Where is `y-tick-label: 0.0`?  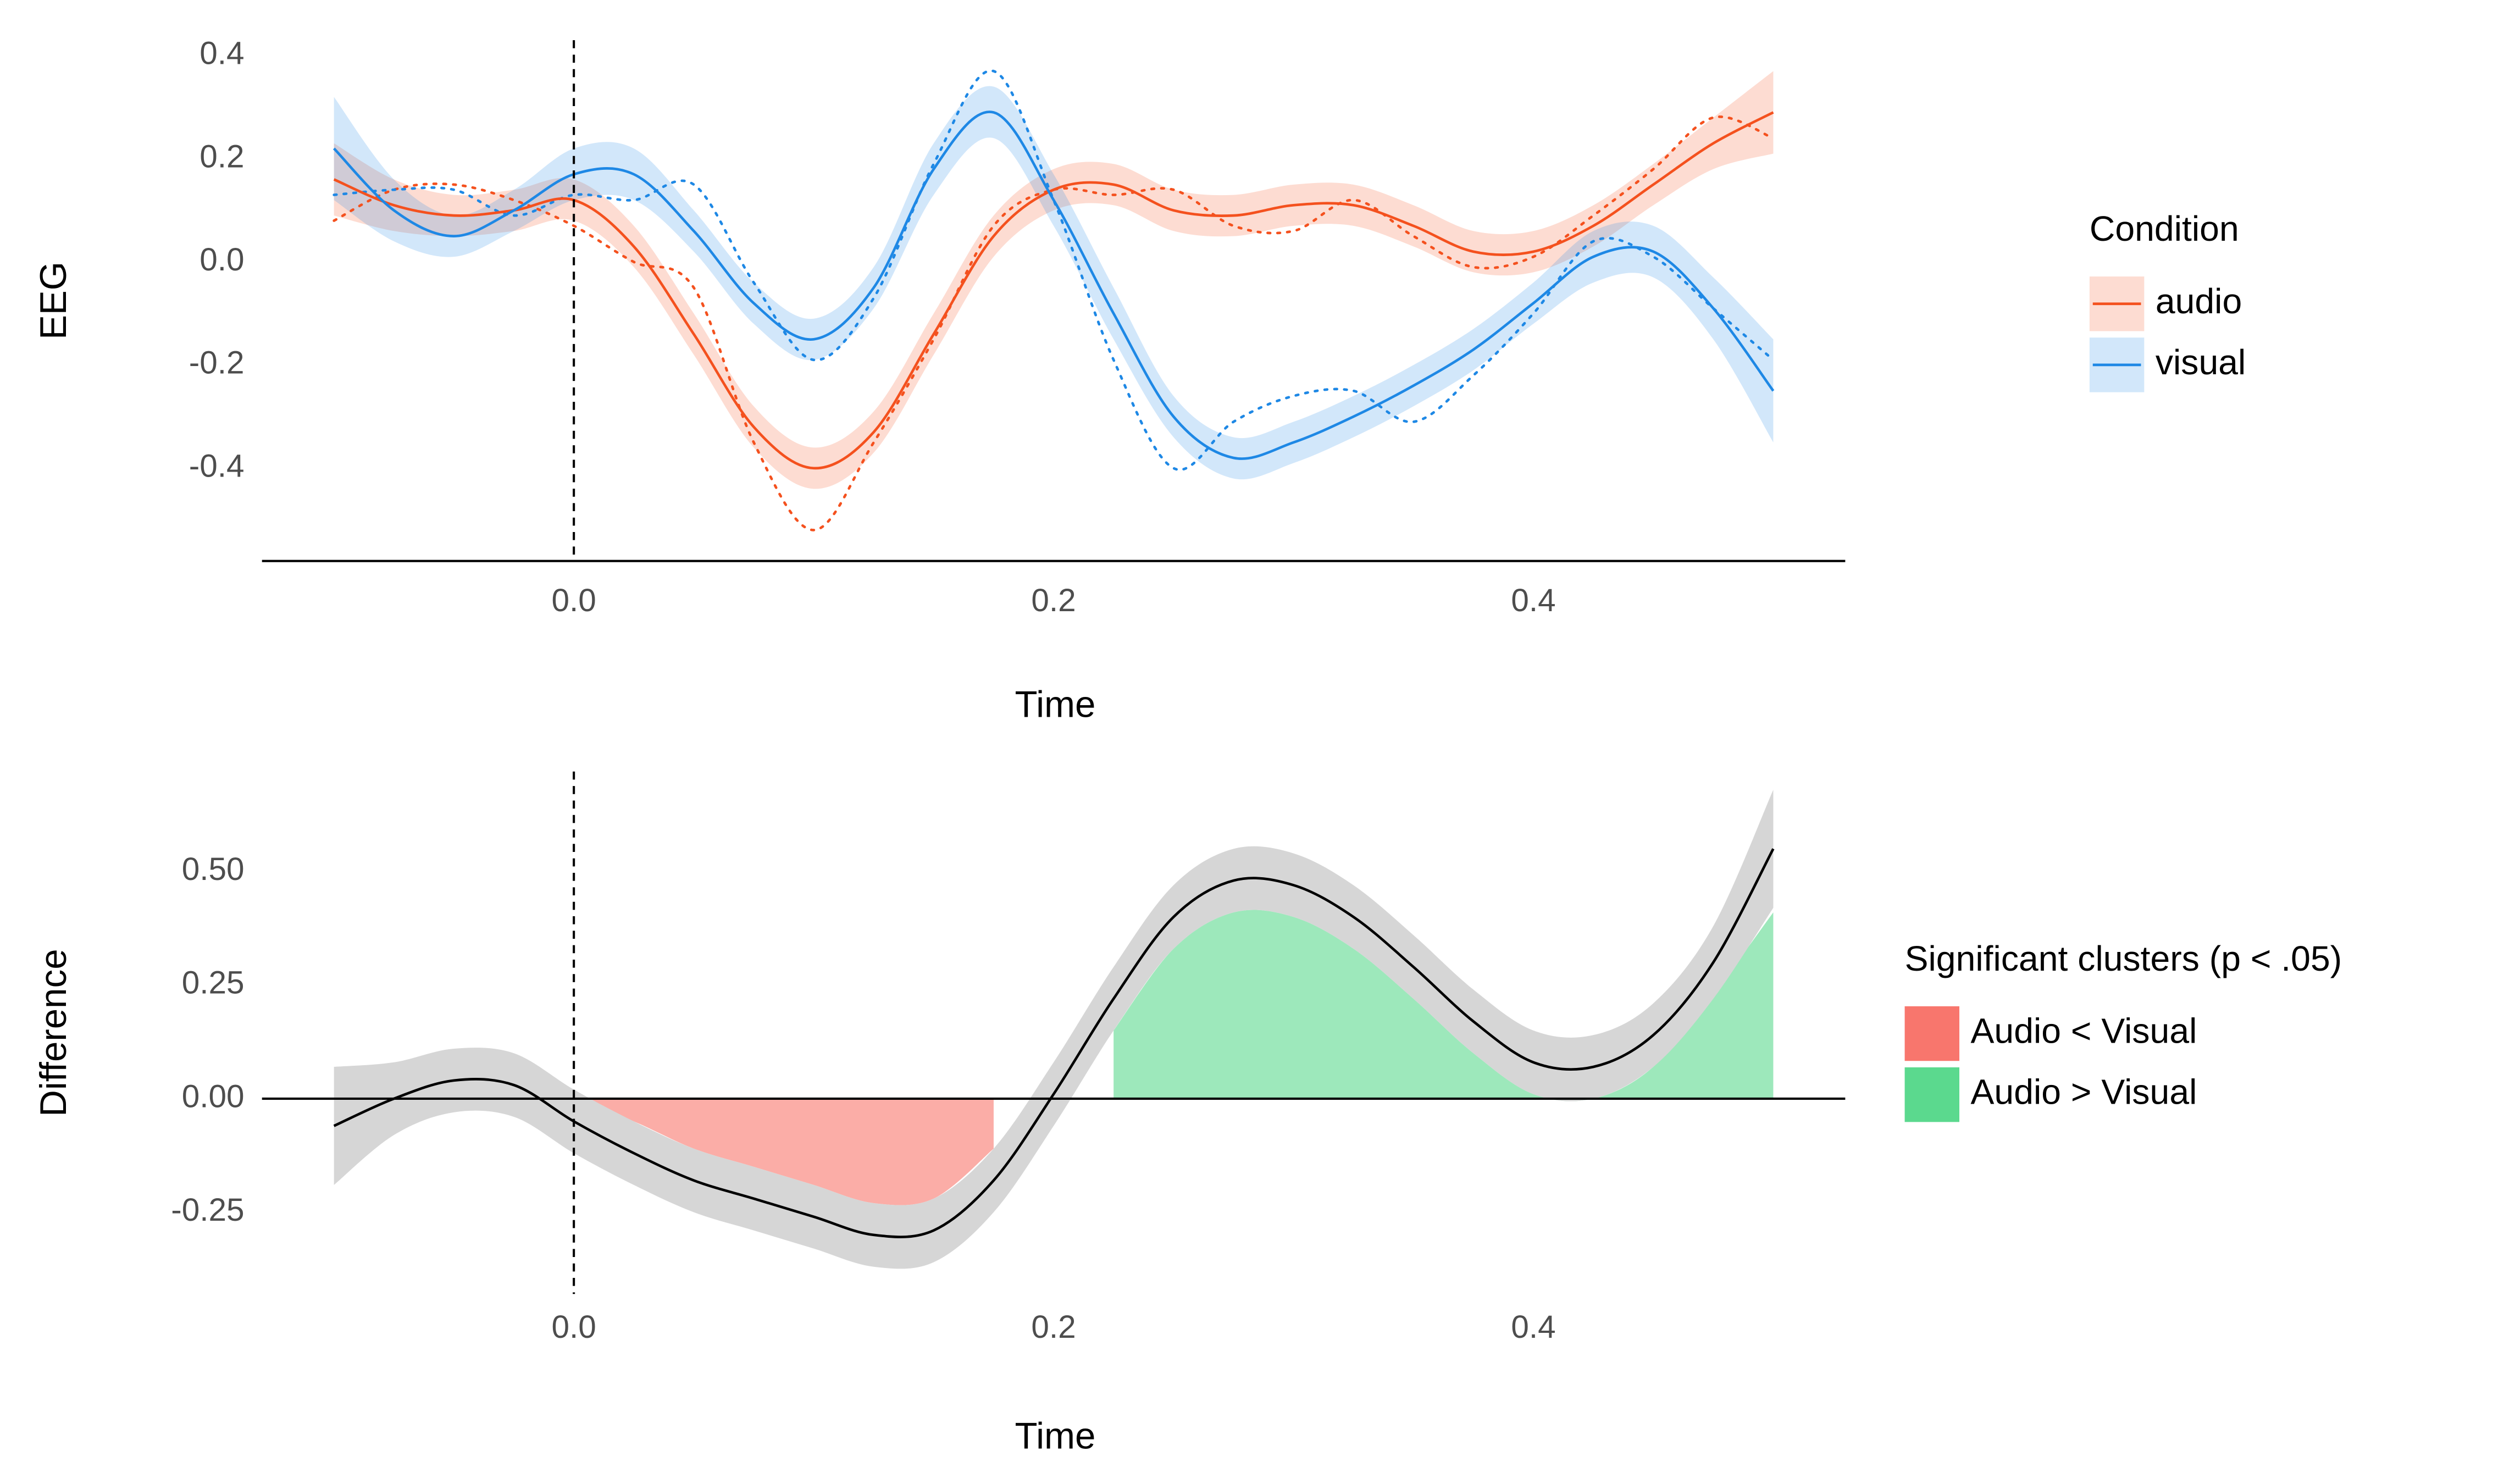 y-tick-label: 0.0 is located at coordinates (222, 260).